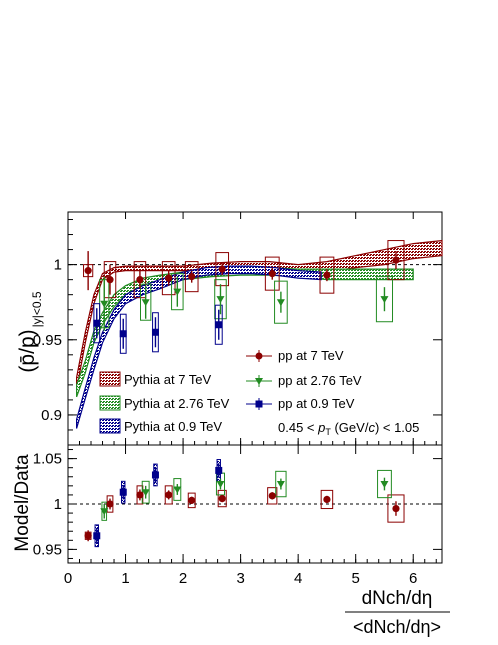 The height and width of the screenshot is (645, 498). Describe the element at coordinates (68, 578) in the screenshot. I see `x-tick-label-0: 0` at that location.